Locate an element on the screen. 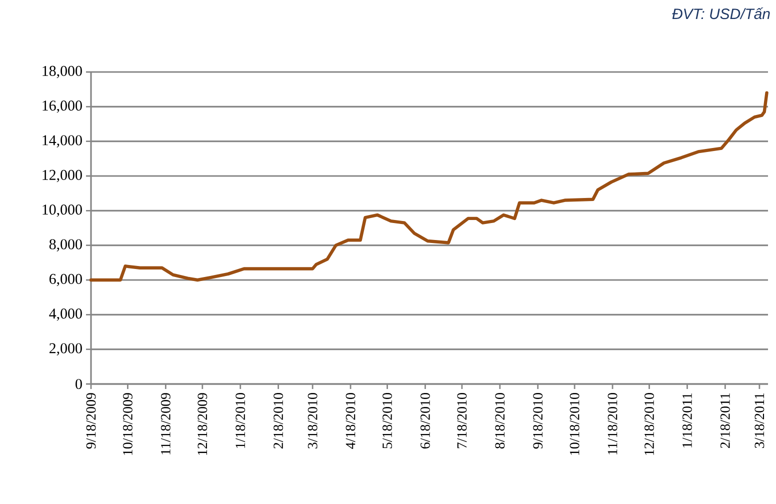 The width and height of the screenshot is (776, 504). y-tick-label: 16,000 is located at coordinates (62, 106).